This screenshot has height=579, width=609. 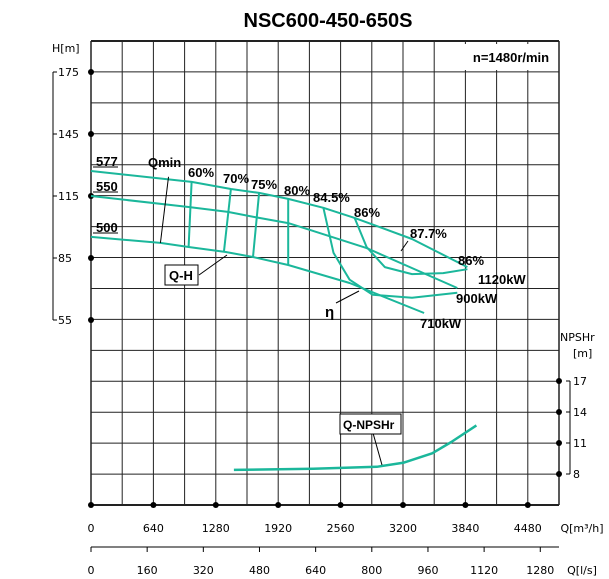 What do you see at coordinates (540, 570) in the screenshot?
I see `x2-tick-label: 1280` at bounding box center [540, 570].